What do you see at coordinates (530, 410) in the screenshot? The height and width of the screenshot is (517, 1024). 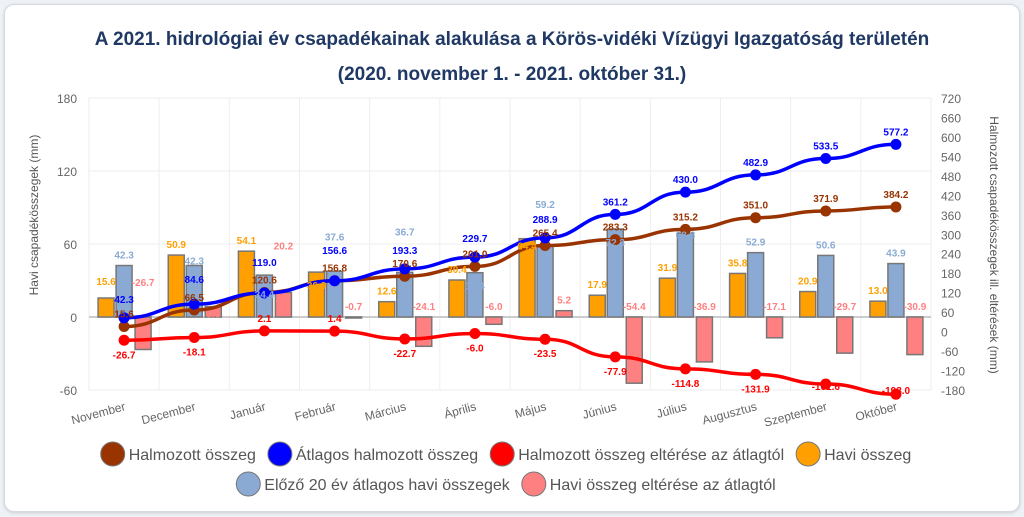 I see `x-tick-label: Május` at bounding box center [530, 410].